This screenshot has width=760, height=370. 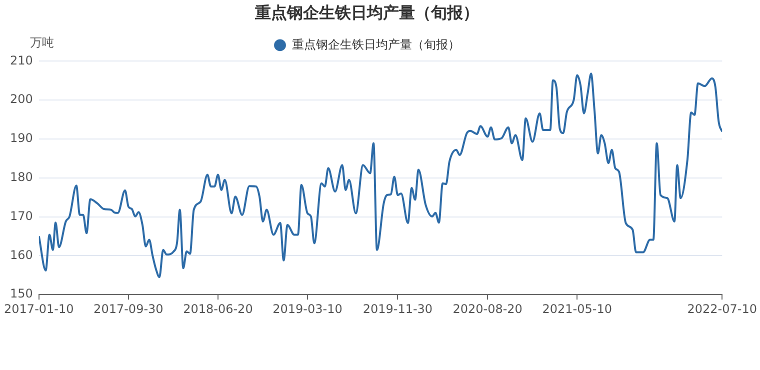 I want to click on x-tick-label: 2018-06-20, so click(x=218, y=309).